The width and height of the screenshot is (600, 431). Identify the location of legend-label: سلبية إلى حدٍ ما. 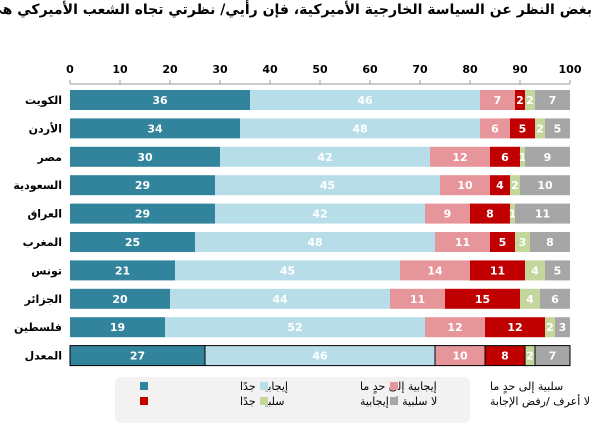
(526, 387).